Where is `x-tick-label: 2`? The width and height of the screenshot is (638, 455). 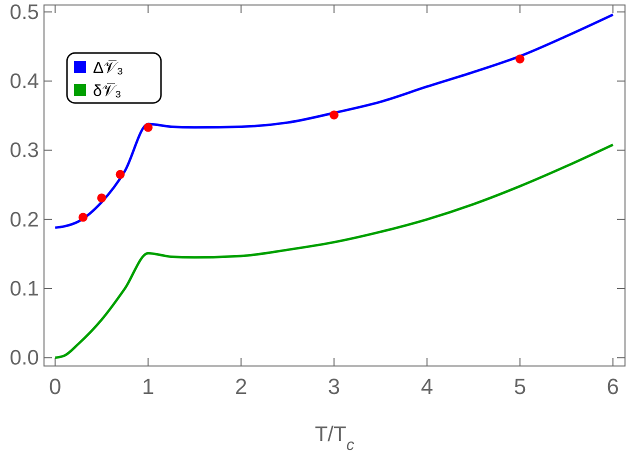
x-tick-label: 2 is located at coordinates (241, 386).